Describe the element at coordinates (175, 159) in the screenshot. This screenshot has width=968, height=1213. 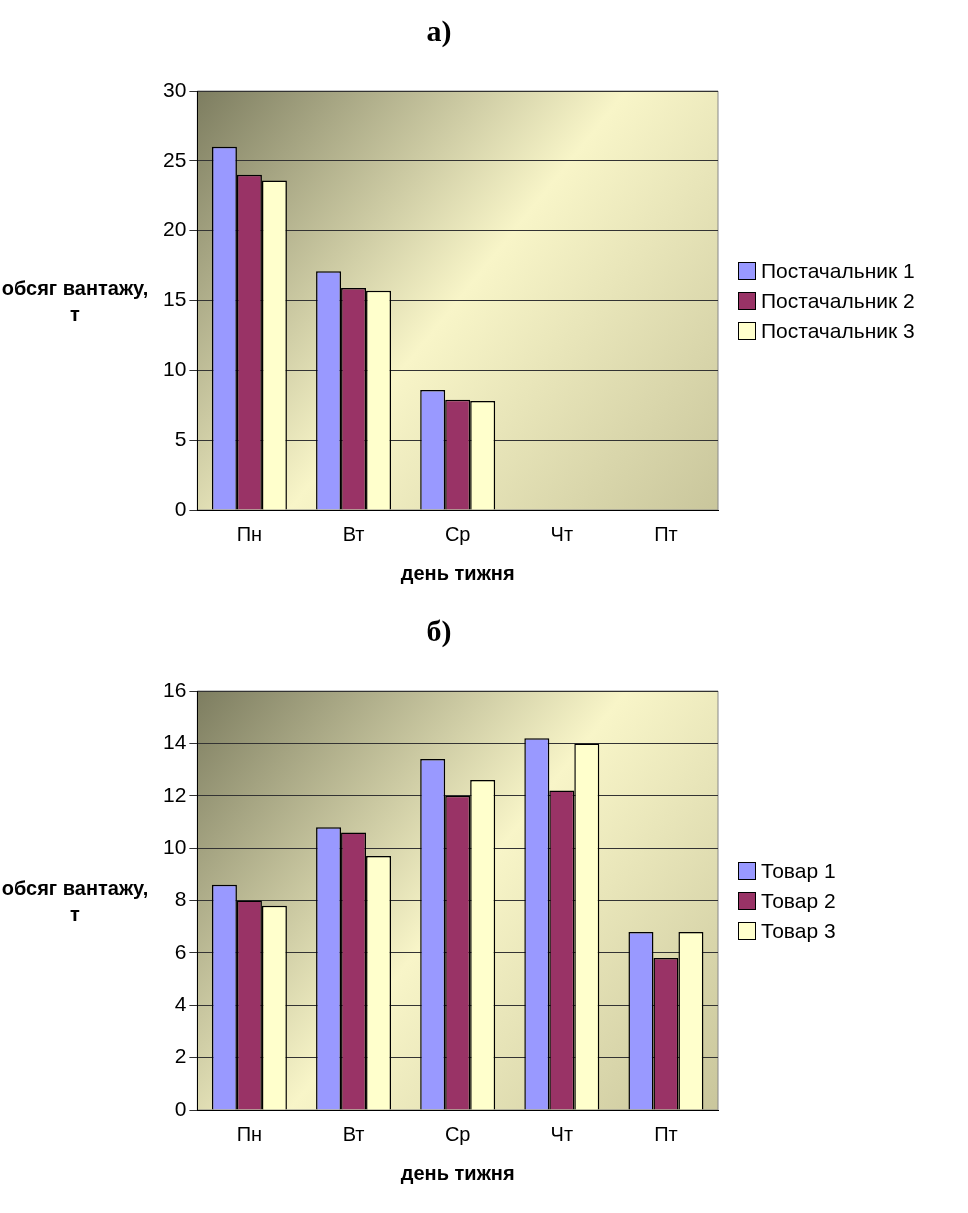
I see `y-tick-label: 25` at that location.